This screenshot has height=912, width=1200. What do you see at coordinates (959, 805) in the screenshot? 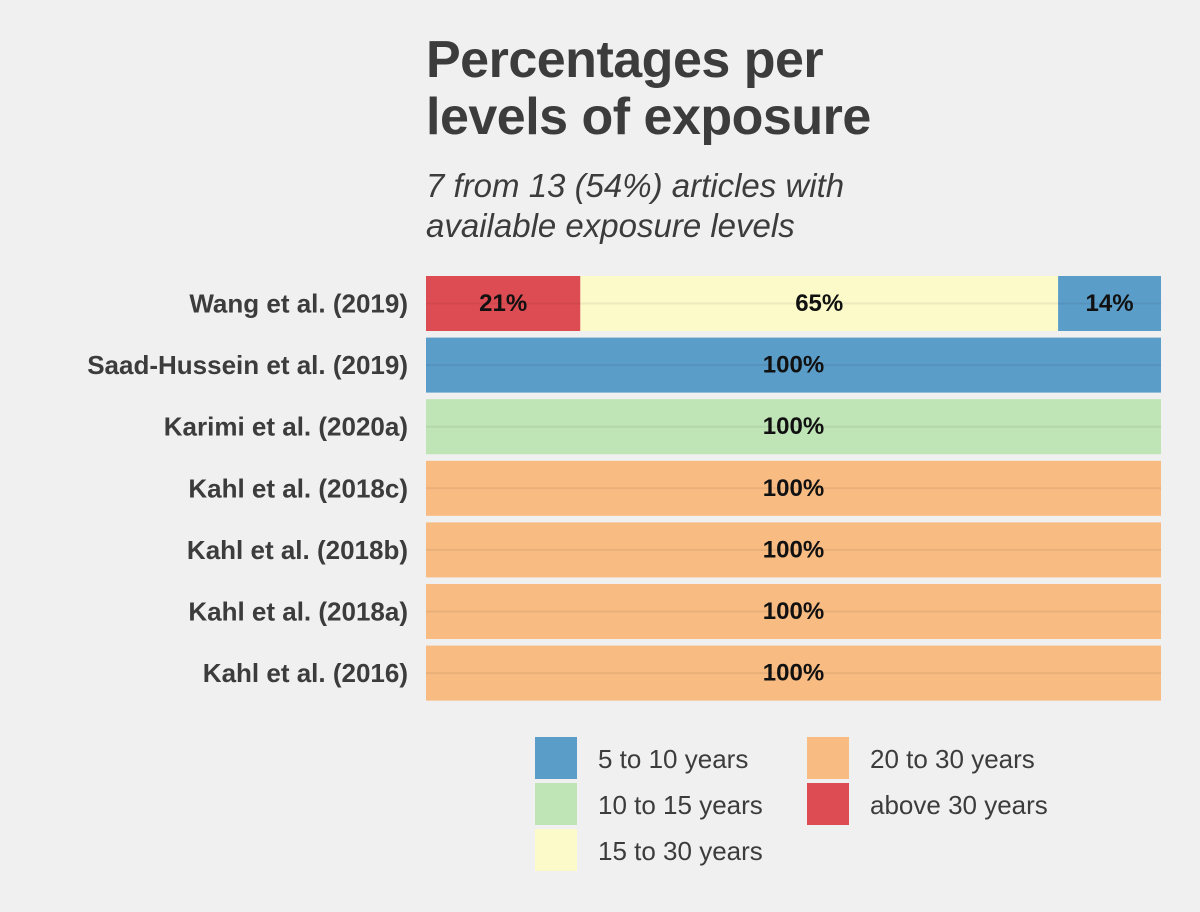
I see `legend-label: above 30 years` at bounding box center [959, 805].